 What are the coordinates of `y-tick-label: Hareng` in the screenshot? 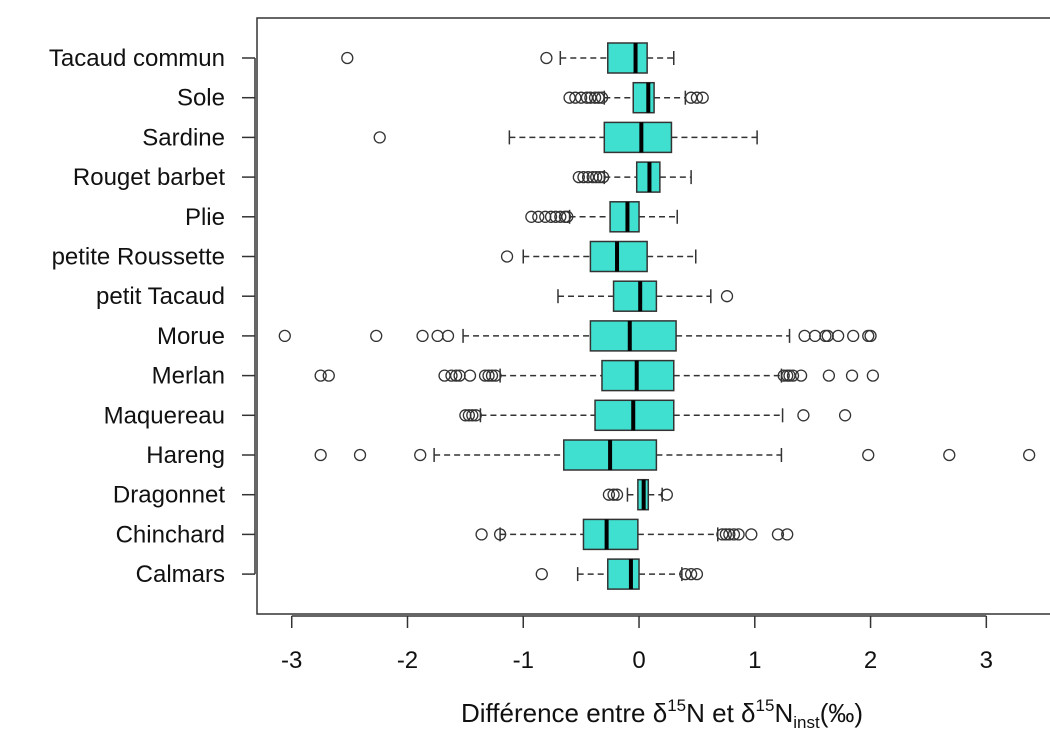 It's located at (185, 455).